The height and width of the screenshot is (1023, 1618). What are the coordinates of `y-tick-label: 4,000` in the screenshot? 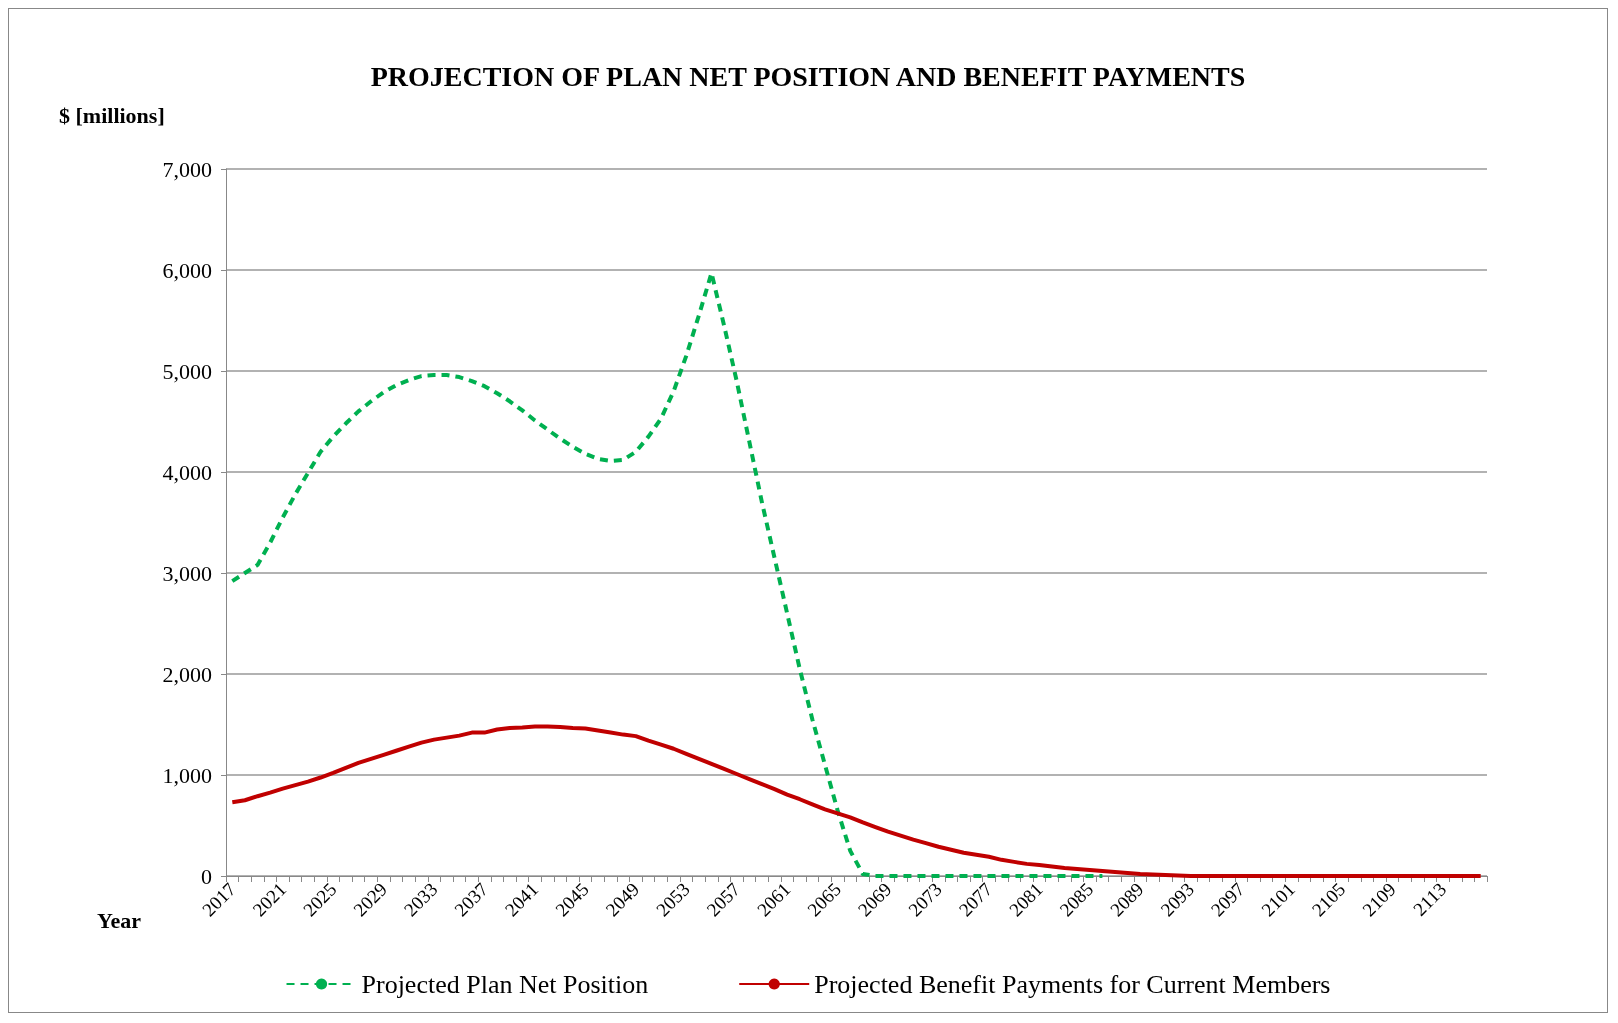 It's located at (187, 472).